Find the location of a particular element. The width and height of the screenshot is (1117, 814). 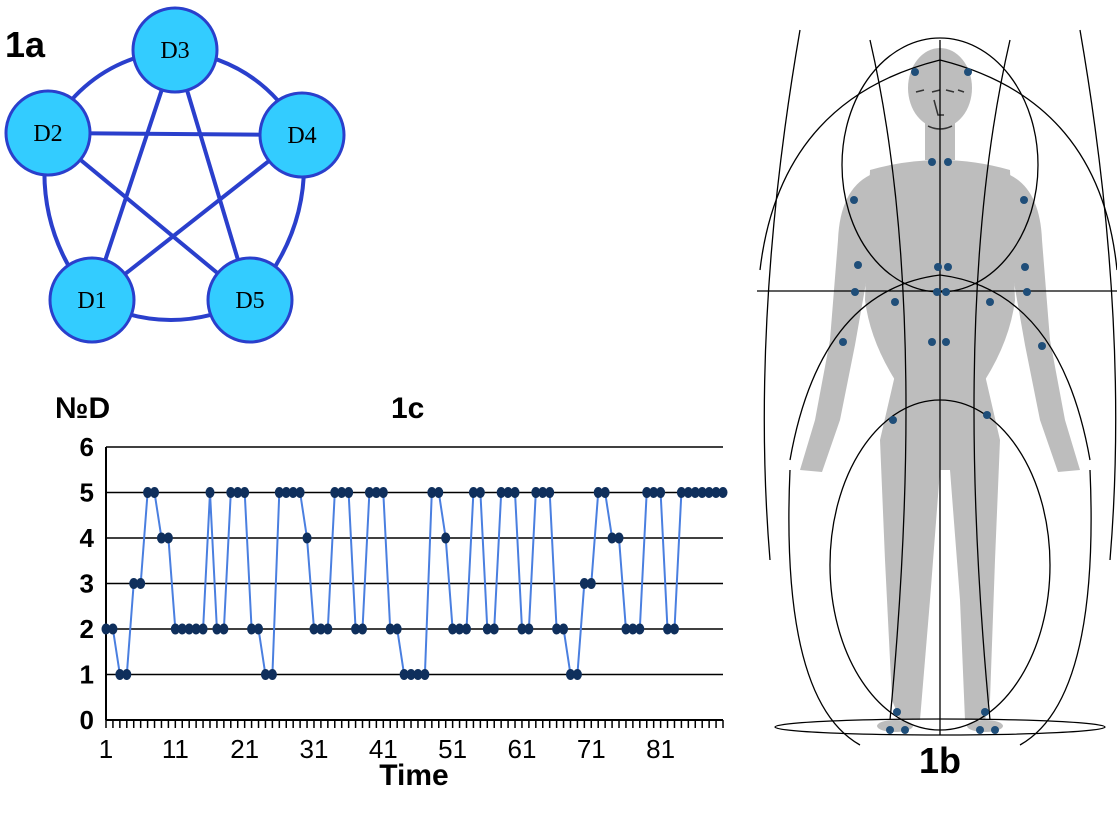

chart-xtick-41: 41 is located at coordinates (383, 749).